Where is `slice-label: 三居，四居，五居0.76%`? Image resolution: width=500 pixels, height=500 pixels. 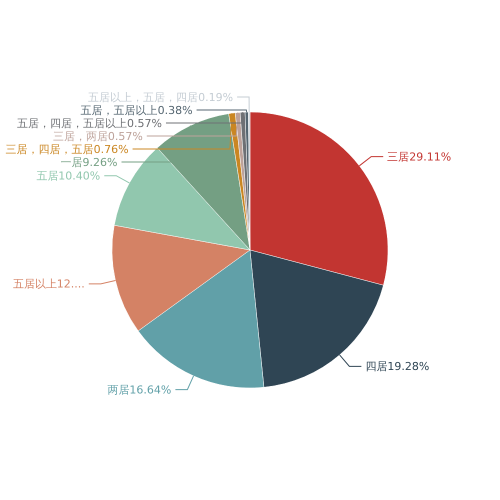 slice-label: 三居，四居，五居0.76% is located at coordinates (67, 149).